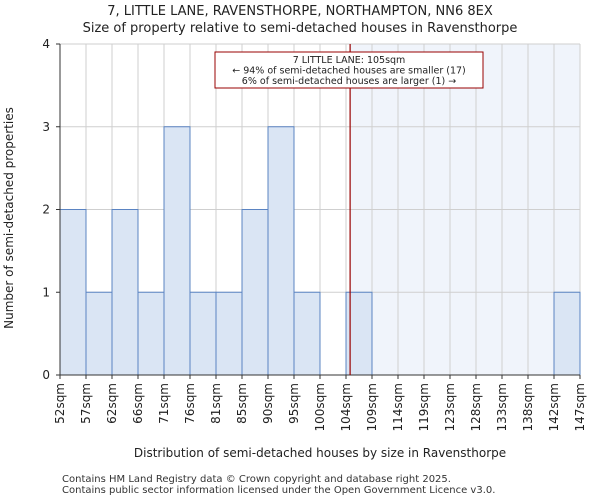  What do you see at coordinates (190, 403) in the screenshot?
I see `x-tick-label: 76sqm` at bounding box center [190, 403].